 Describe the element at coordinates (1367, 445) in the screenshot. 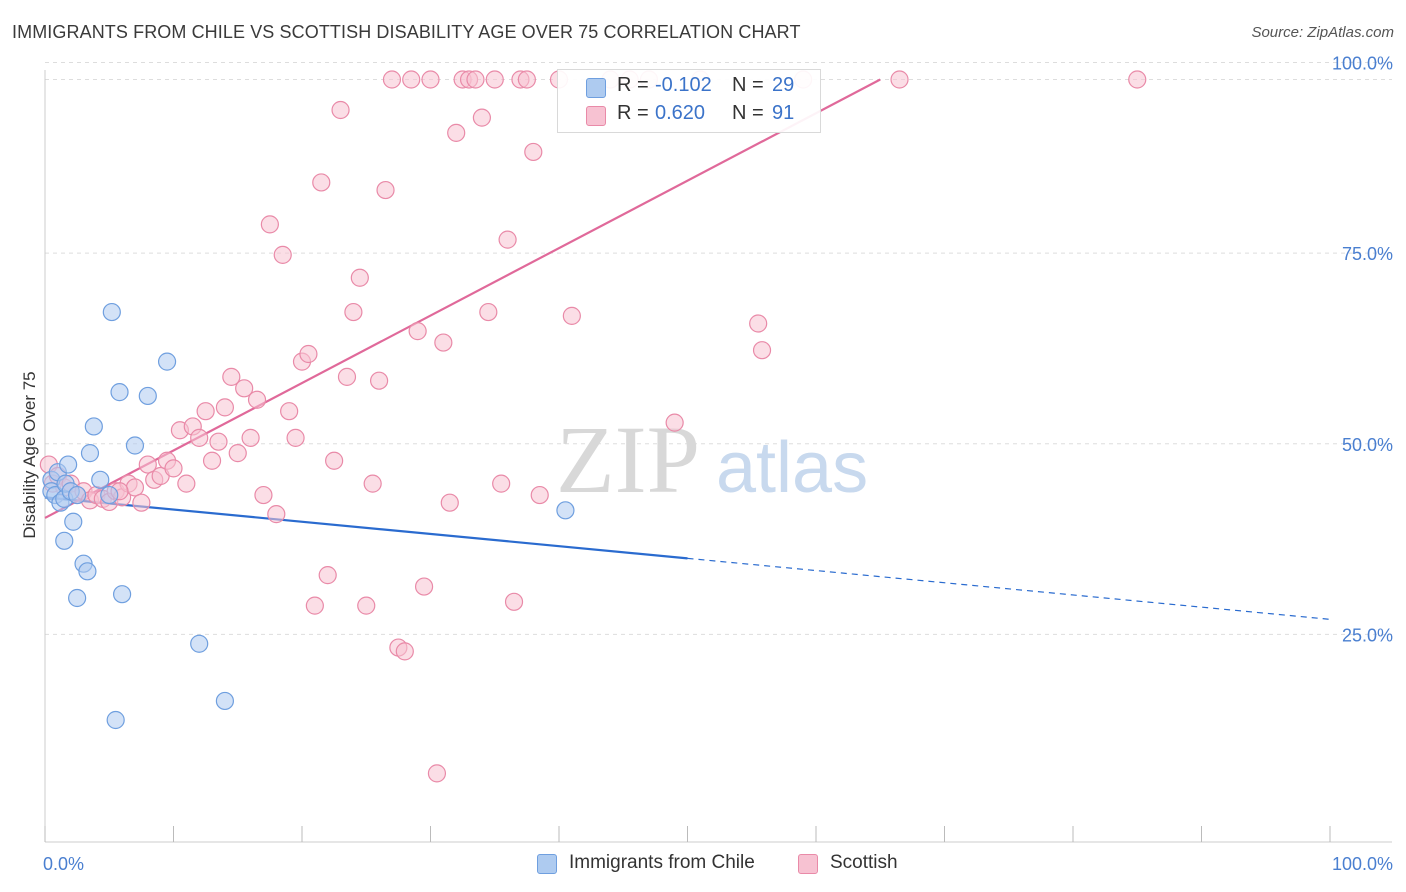

I see `y-tick-label: 50.0%` at that location.